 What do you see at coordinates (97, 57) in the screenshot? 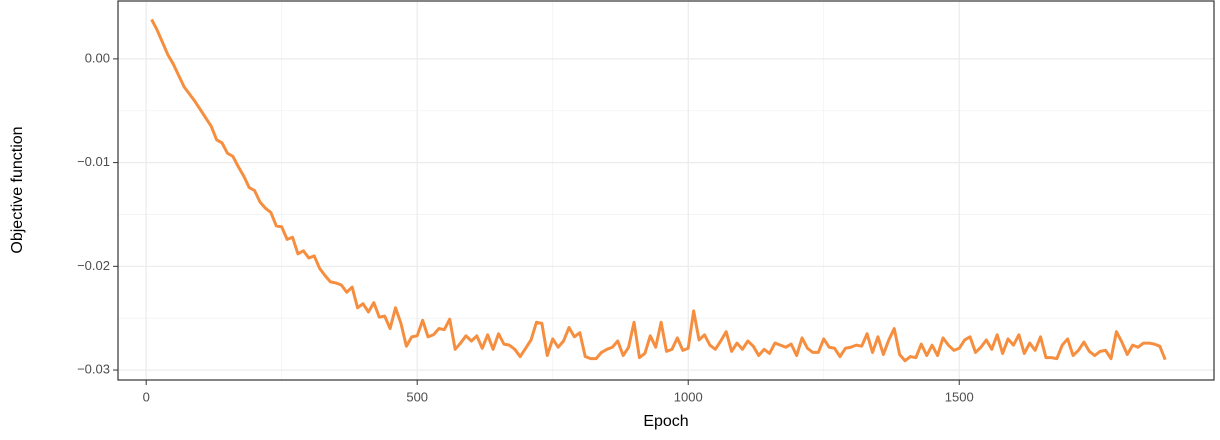
I see `y-tick-label: 0.00` at bounding box center [97, 57].